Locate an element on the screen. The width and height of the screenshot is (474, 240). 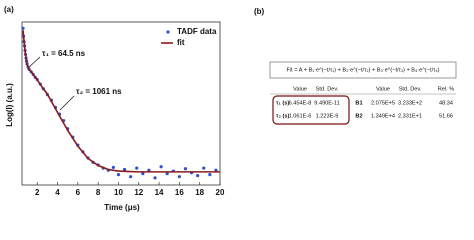
x-tick-label: 4 is located at coordinates (57, 192).